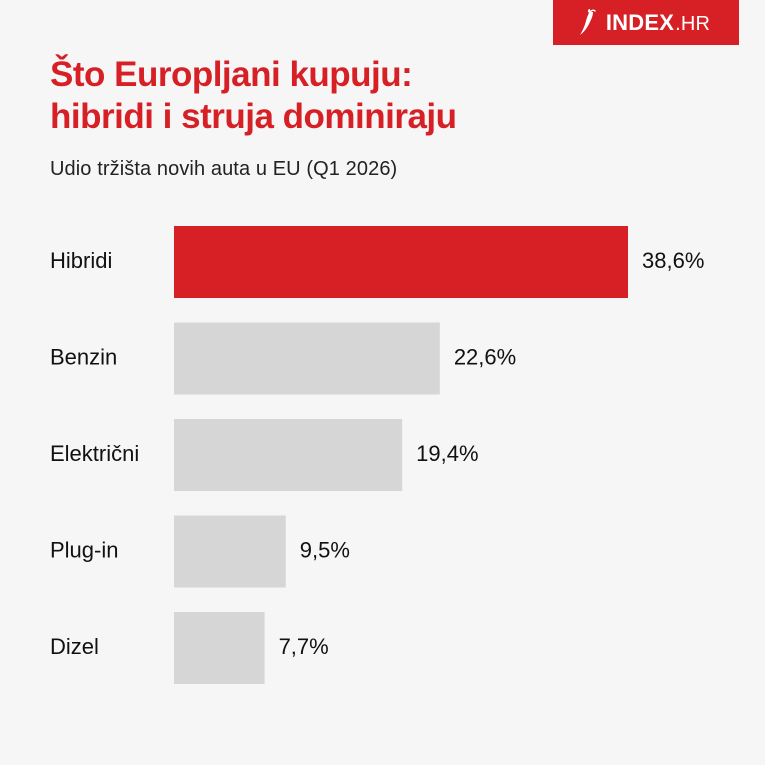  What do you see at coordinates (325, 549) in the screenshot?
I see `value-label-plug-in: 9,5%` at bounding box center [325, 549].